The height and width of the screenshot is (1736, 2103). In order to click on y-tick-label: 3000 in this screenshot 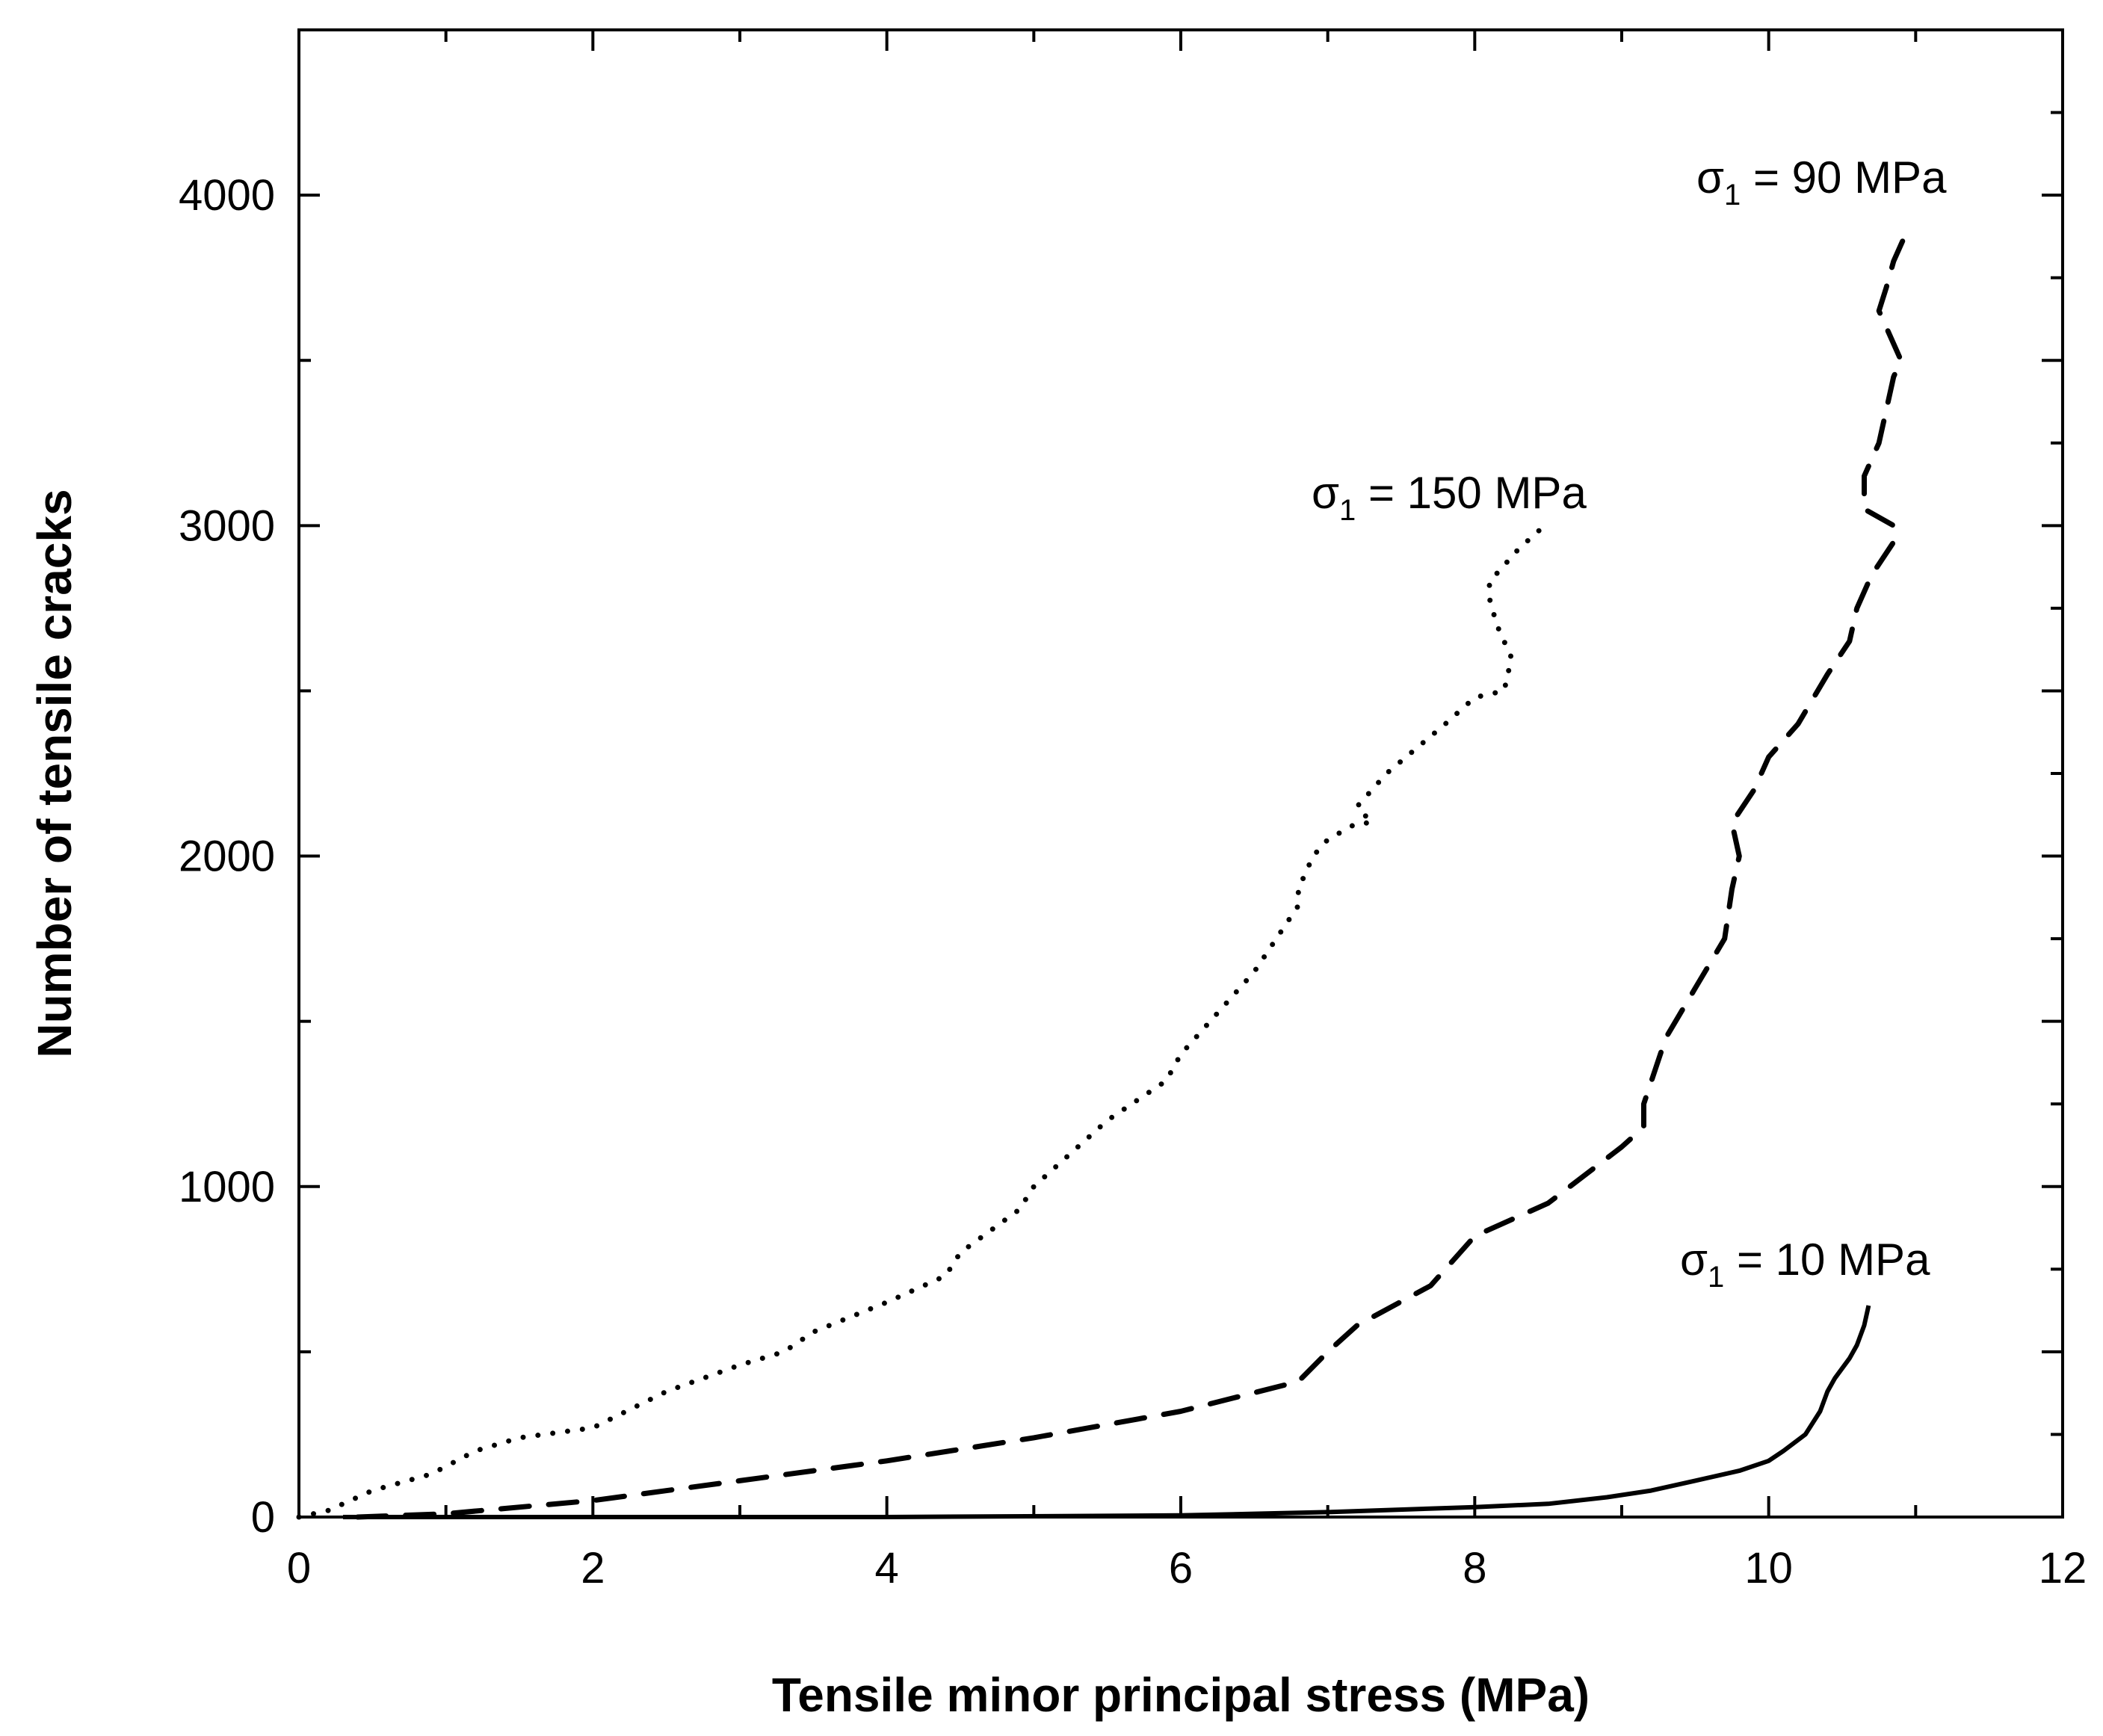, I will do `click(227, 525)`.